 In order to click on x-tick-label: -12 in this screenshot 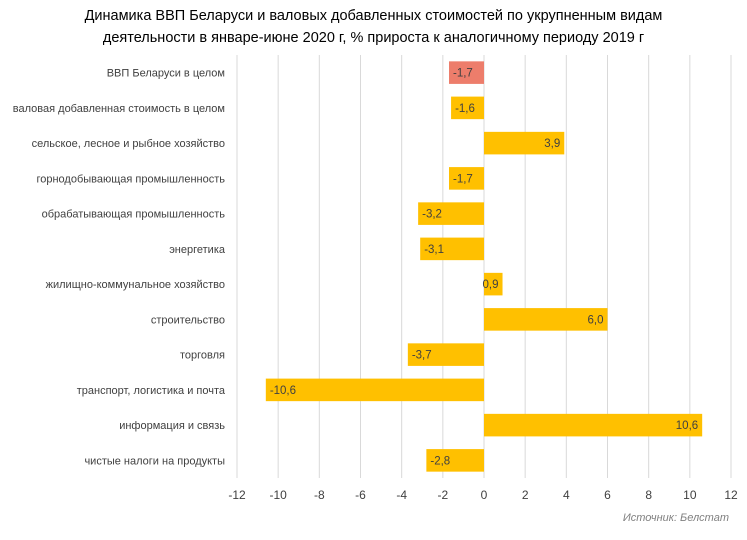, I will do `click(237, 495)`.